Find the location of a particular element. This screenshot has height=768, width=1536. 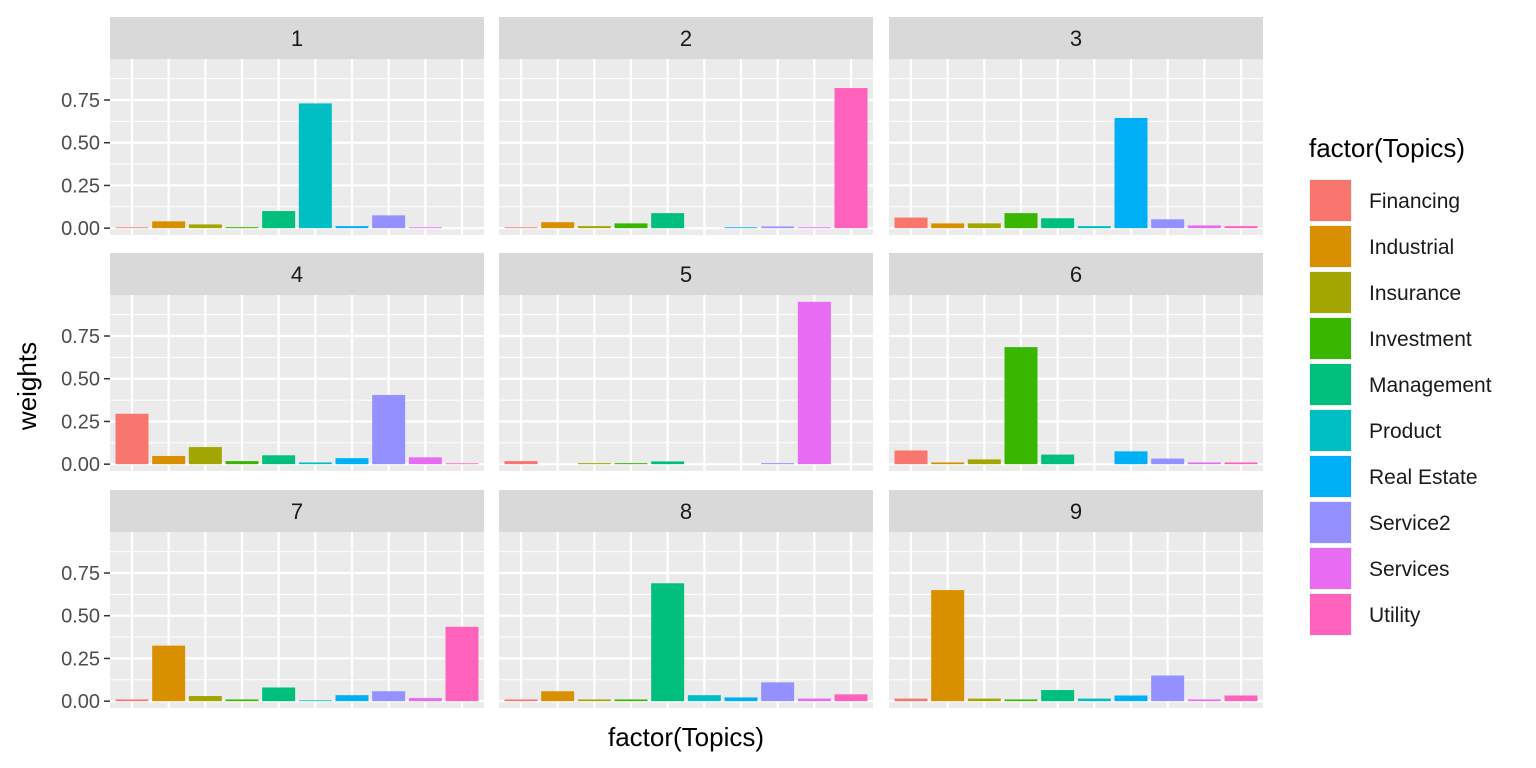

bar-4-services is located at coordinates (425, 461).